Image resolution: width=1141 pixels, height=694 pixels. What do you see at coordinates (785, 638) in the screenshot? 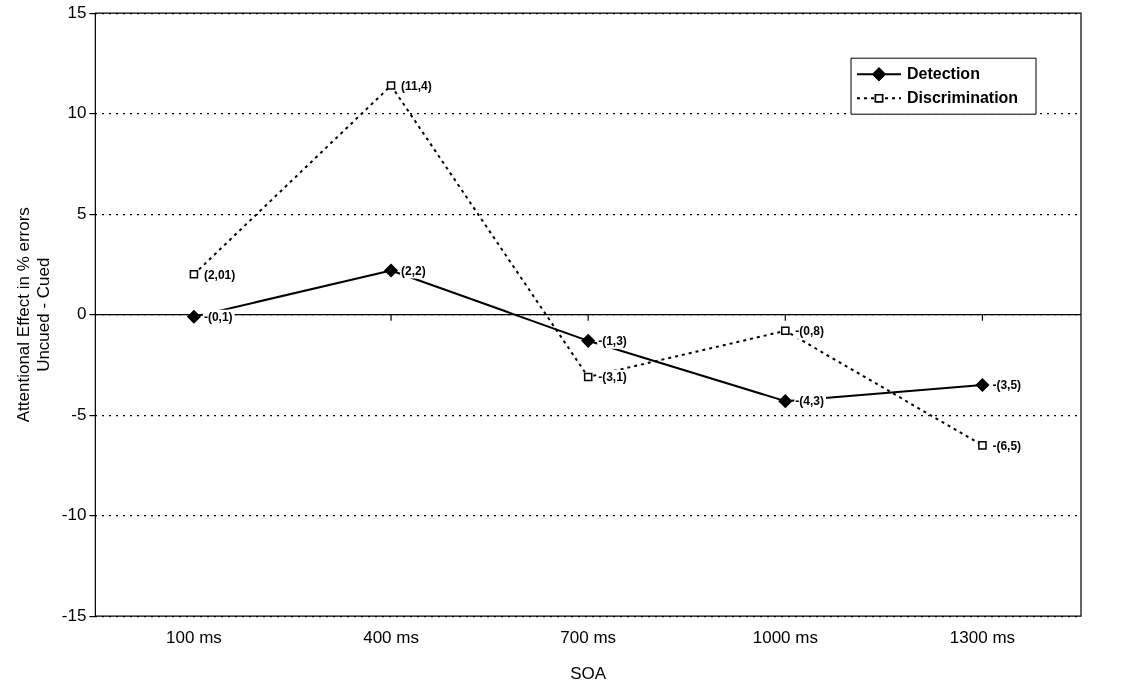
I see `x-tick-label: 1000 ms` at bounding box center [785, 638].